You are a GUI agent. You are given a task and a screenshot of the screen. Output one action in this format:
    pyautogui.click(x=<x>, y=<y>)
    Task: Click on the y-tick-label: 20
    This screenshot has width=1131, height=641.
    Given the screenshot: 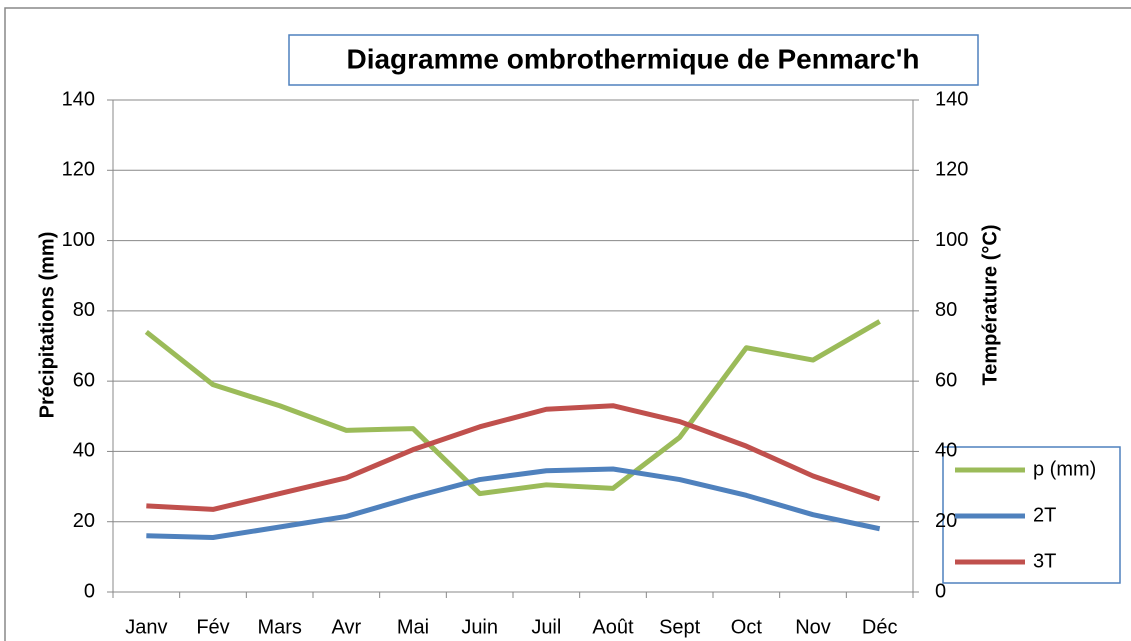 What is the action you would take?
    pyautogui.click(x=84, y=521)
    